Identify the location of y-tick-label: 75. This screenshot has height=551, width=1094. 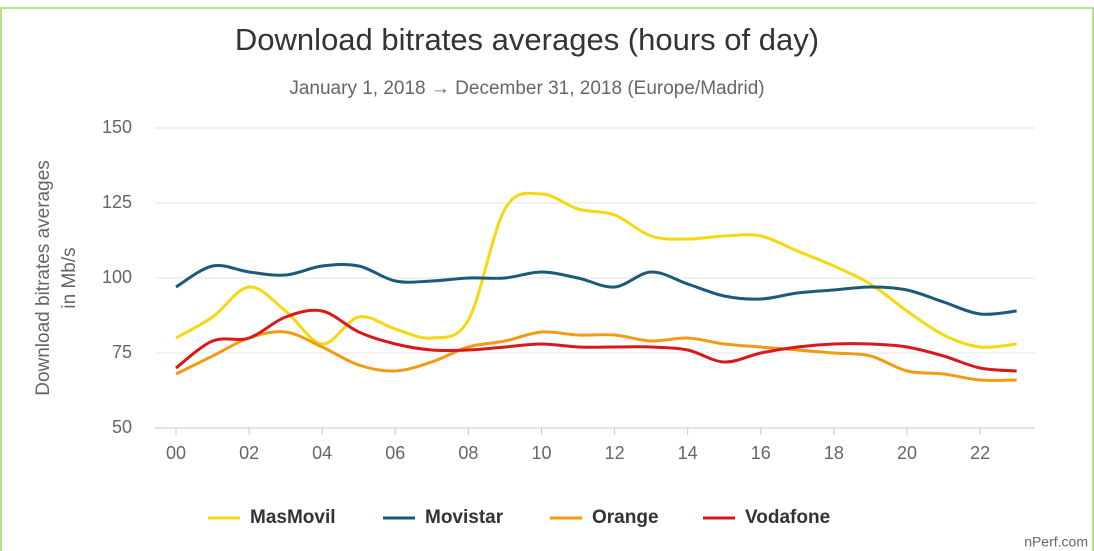
(122, 352).